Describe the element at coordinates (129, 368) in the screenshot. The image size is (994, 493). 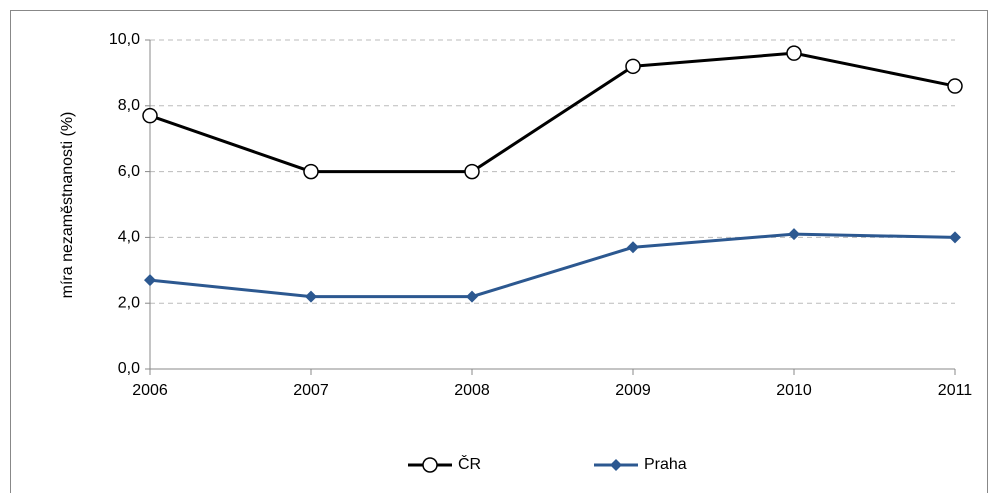
I see `y-tick-label: 0,0` at that location.